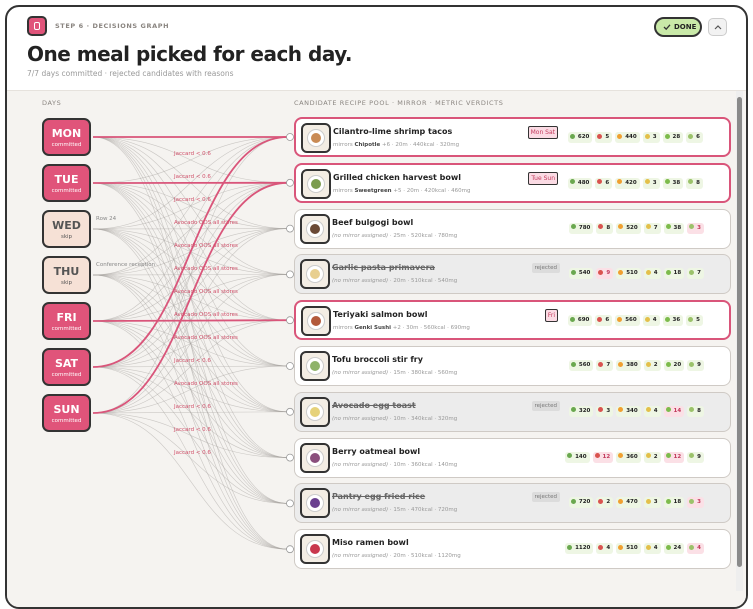  I want to click on metric: 480, so click(580, 183).